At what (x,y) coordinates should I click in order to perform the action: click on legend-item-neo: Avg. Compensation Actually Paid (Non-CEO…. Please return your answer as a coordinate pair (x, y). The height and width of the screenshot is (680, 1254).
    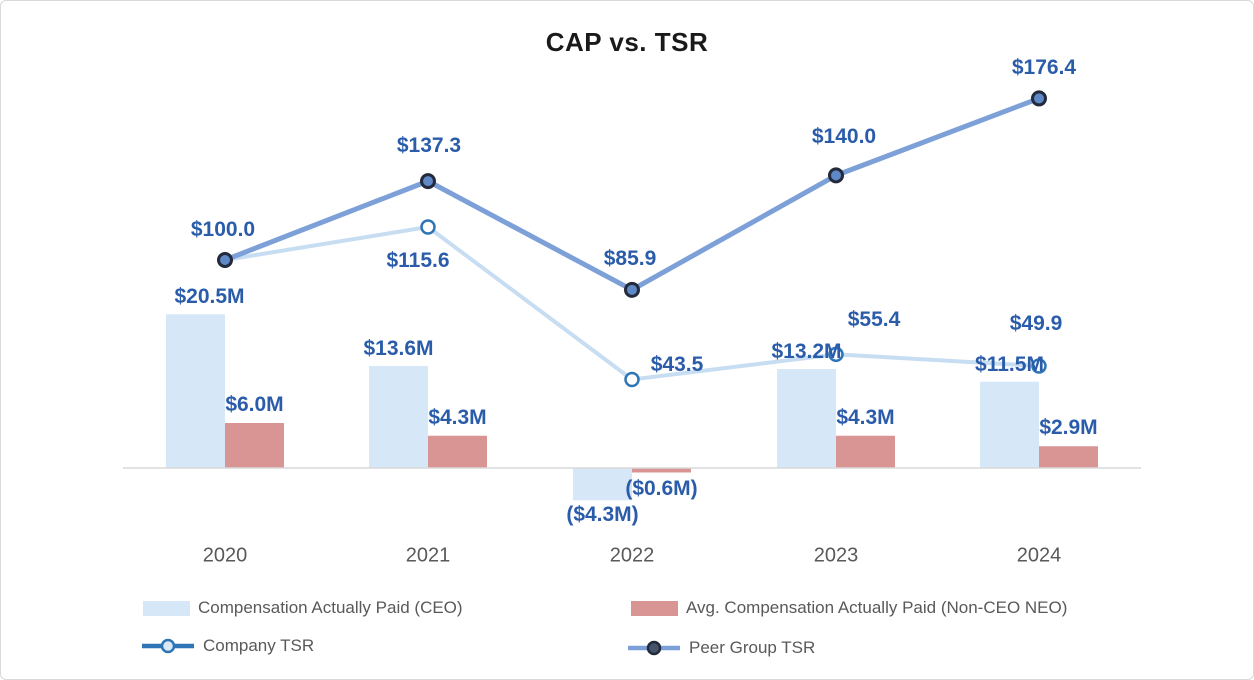
    Looking at the image, I should click on (849, 608).